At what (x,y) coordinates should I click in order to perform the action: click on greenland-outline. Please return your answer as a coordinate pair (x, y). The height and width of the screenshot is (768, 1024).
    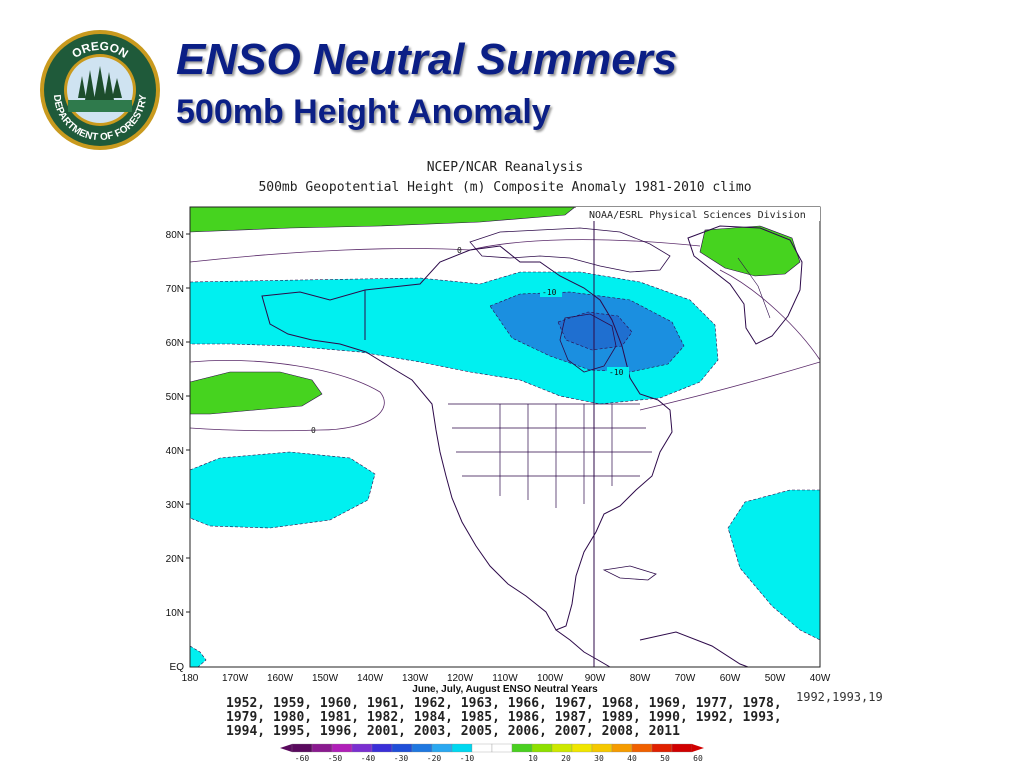
    Looking at the image, I should click on (745, 285).